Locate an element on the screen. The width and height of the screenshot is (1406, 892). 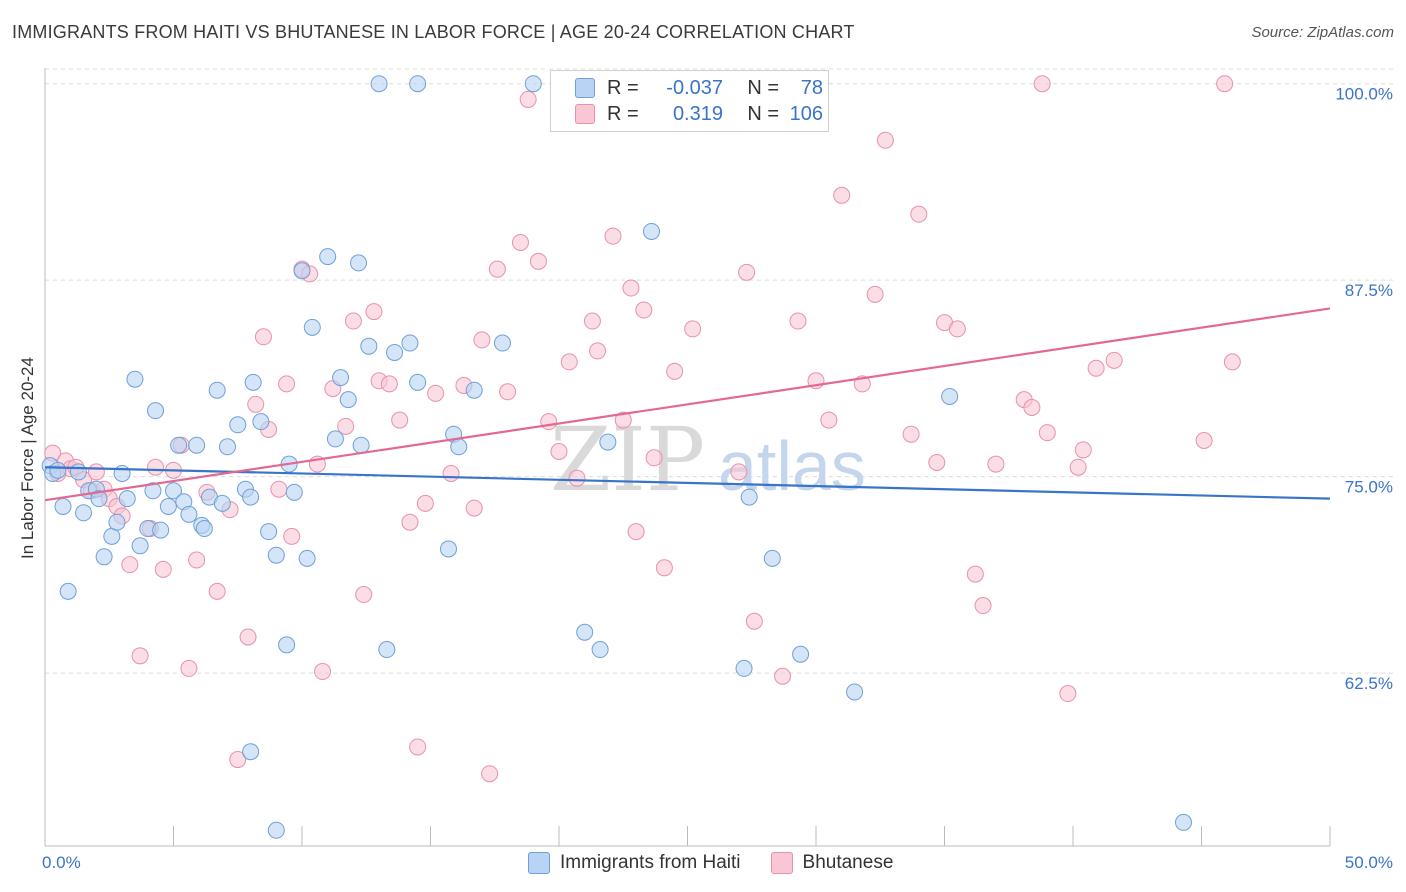
series-legend: Immigrants from Haiti Bhutanese is located at coordinates (725, 863).